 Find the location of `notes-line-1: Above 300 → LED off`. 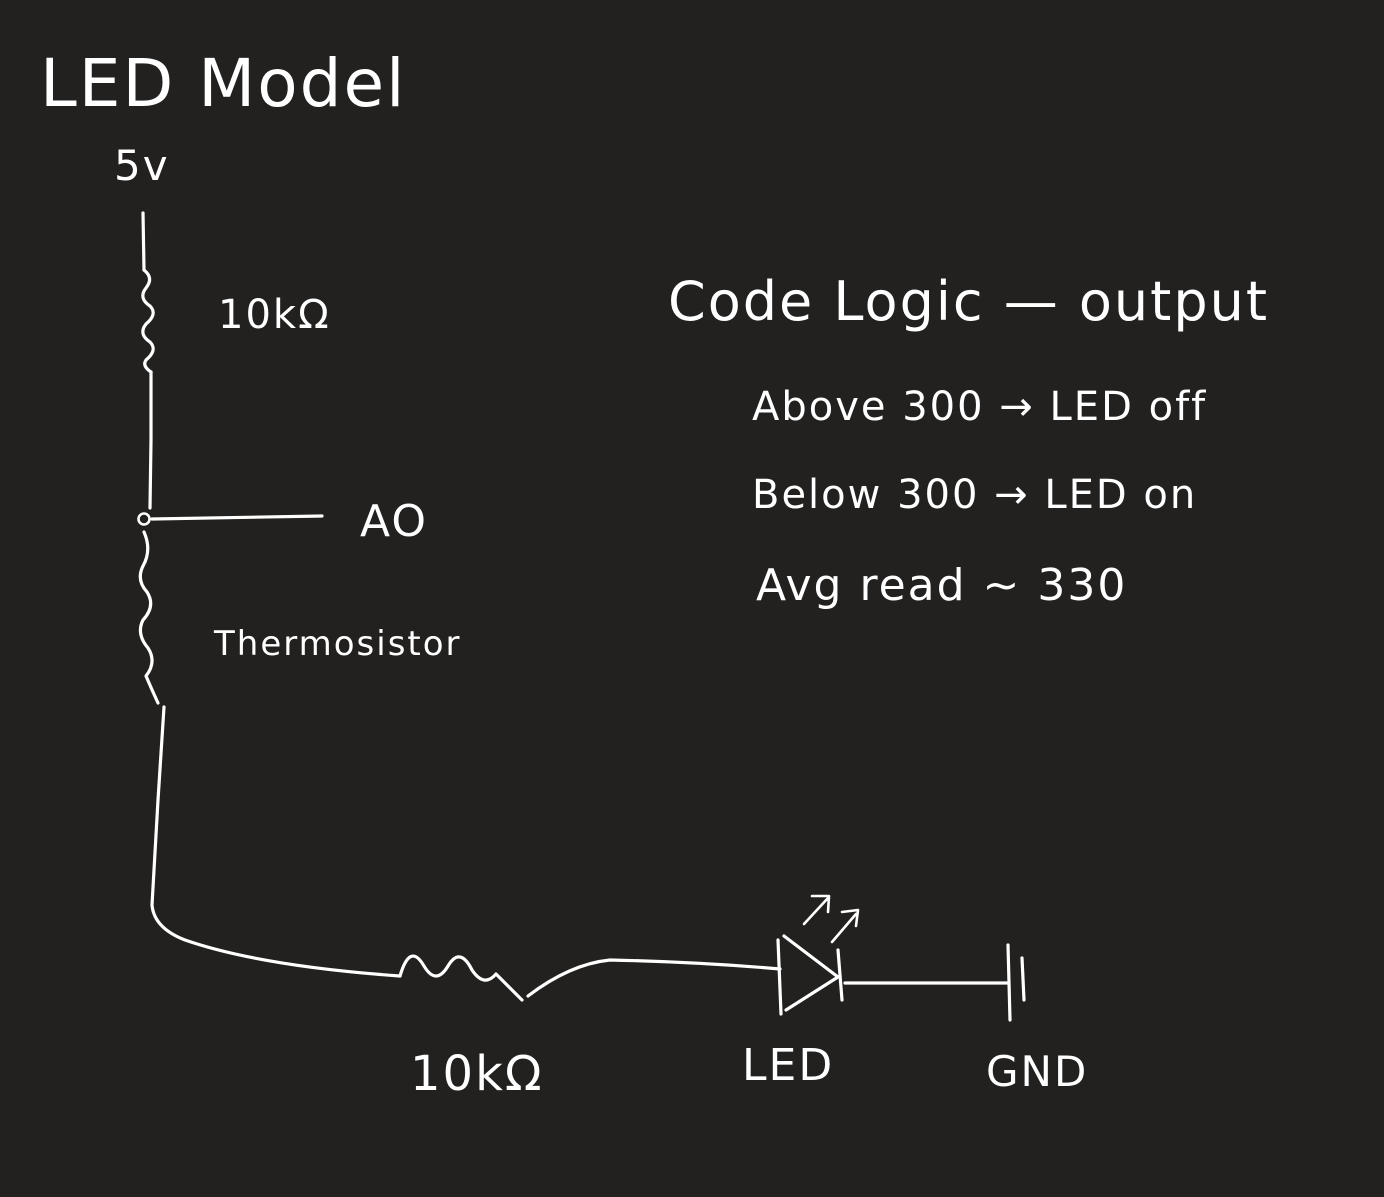

notes-line-1: Above 300 → LED off is located at coordinates (979, 407).